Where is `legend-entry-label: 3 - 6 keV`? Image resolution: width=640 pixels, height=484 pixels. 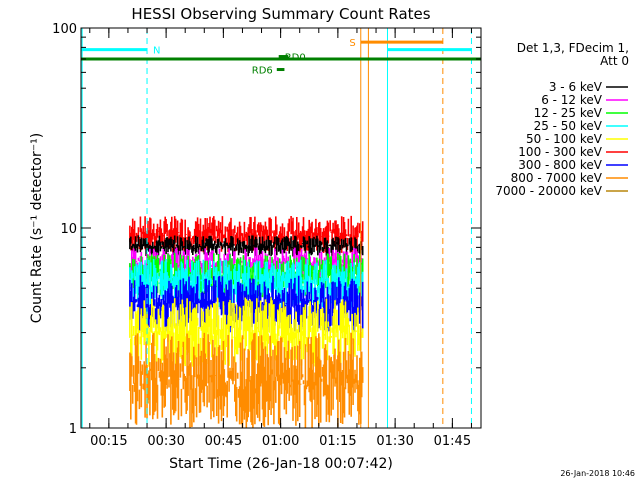
legend-entry-label: 3 - 6 keV is located at coordinates (576, 87).